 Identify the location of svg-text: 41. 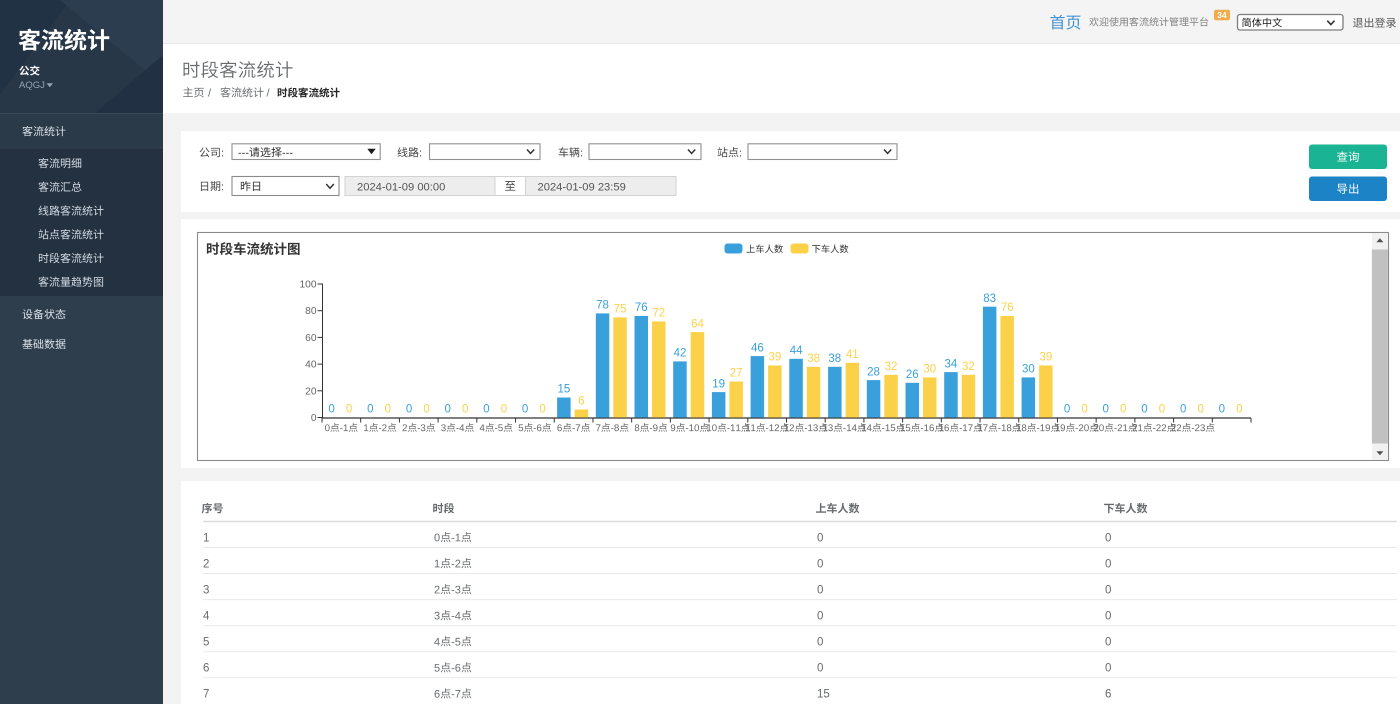
(852, 355).